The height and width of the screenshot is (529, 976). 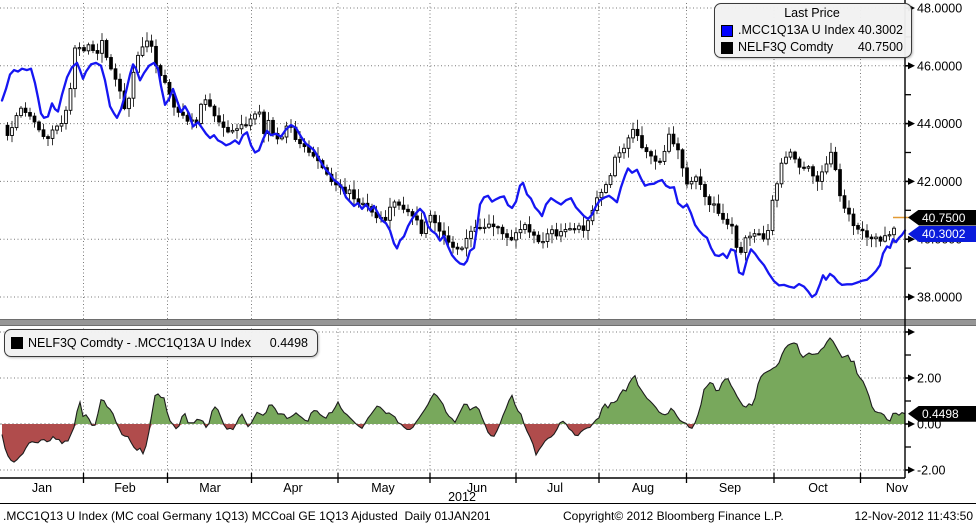 What do you see at coordinates (673, 516) in the screenshot?
I see `footer-copyright: Copyright© 2012 Bloomberg Finance L.P.` at bounding box center [673, 516].